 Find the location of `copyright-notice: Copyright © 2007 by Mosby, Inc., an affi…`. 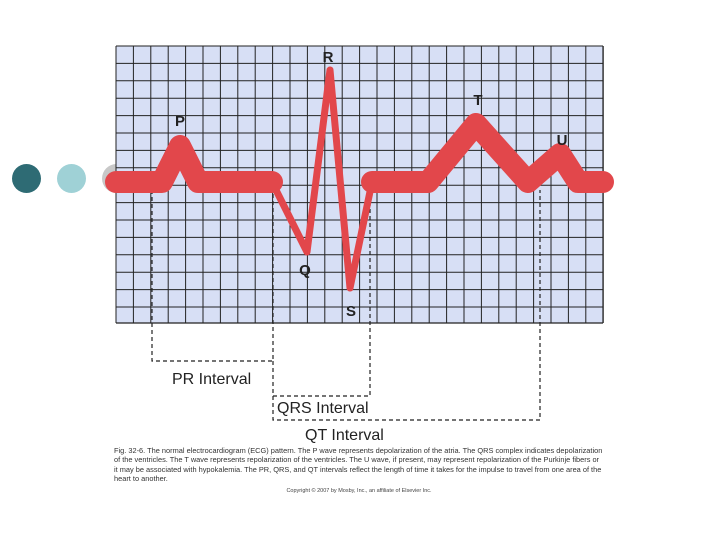

copyright-notice: Copyright © 2007 by Mosby, Inc., an affi… is located at coordinates (359, 491).